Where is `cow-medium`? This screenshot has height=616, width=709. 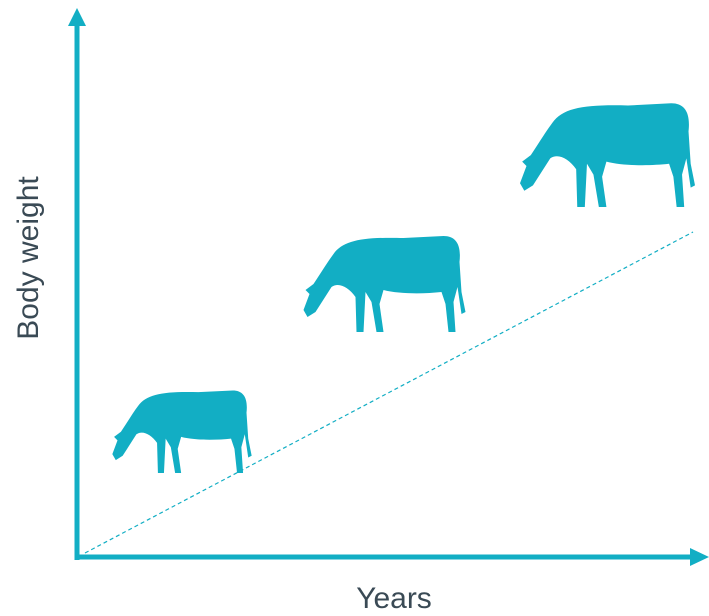 cow-medium is located at coordinates (384, 284).